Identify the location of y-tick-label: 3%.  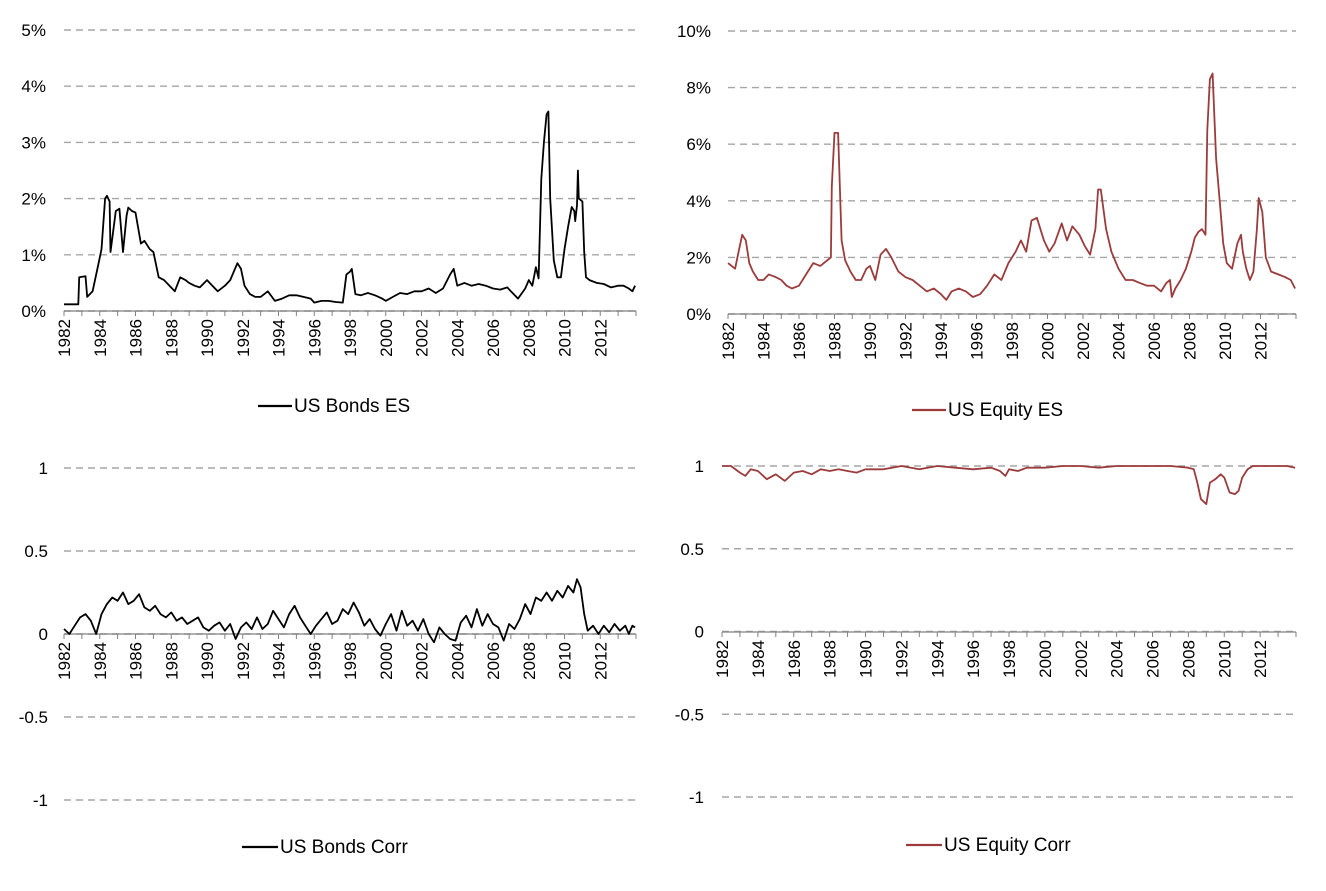
(33, 142).